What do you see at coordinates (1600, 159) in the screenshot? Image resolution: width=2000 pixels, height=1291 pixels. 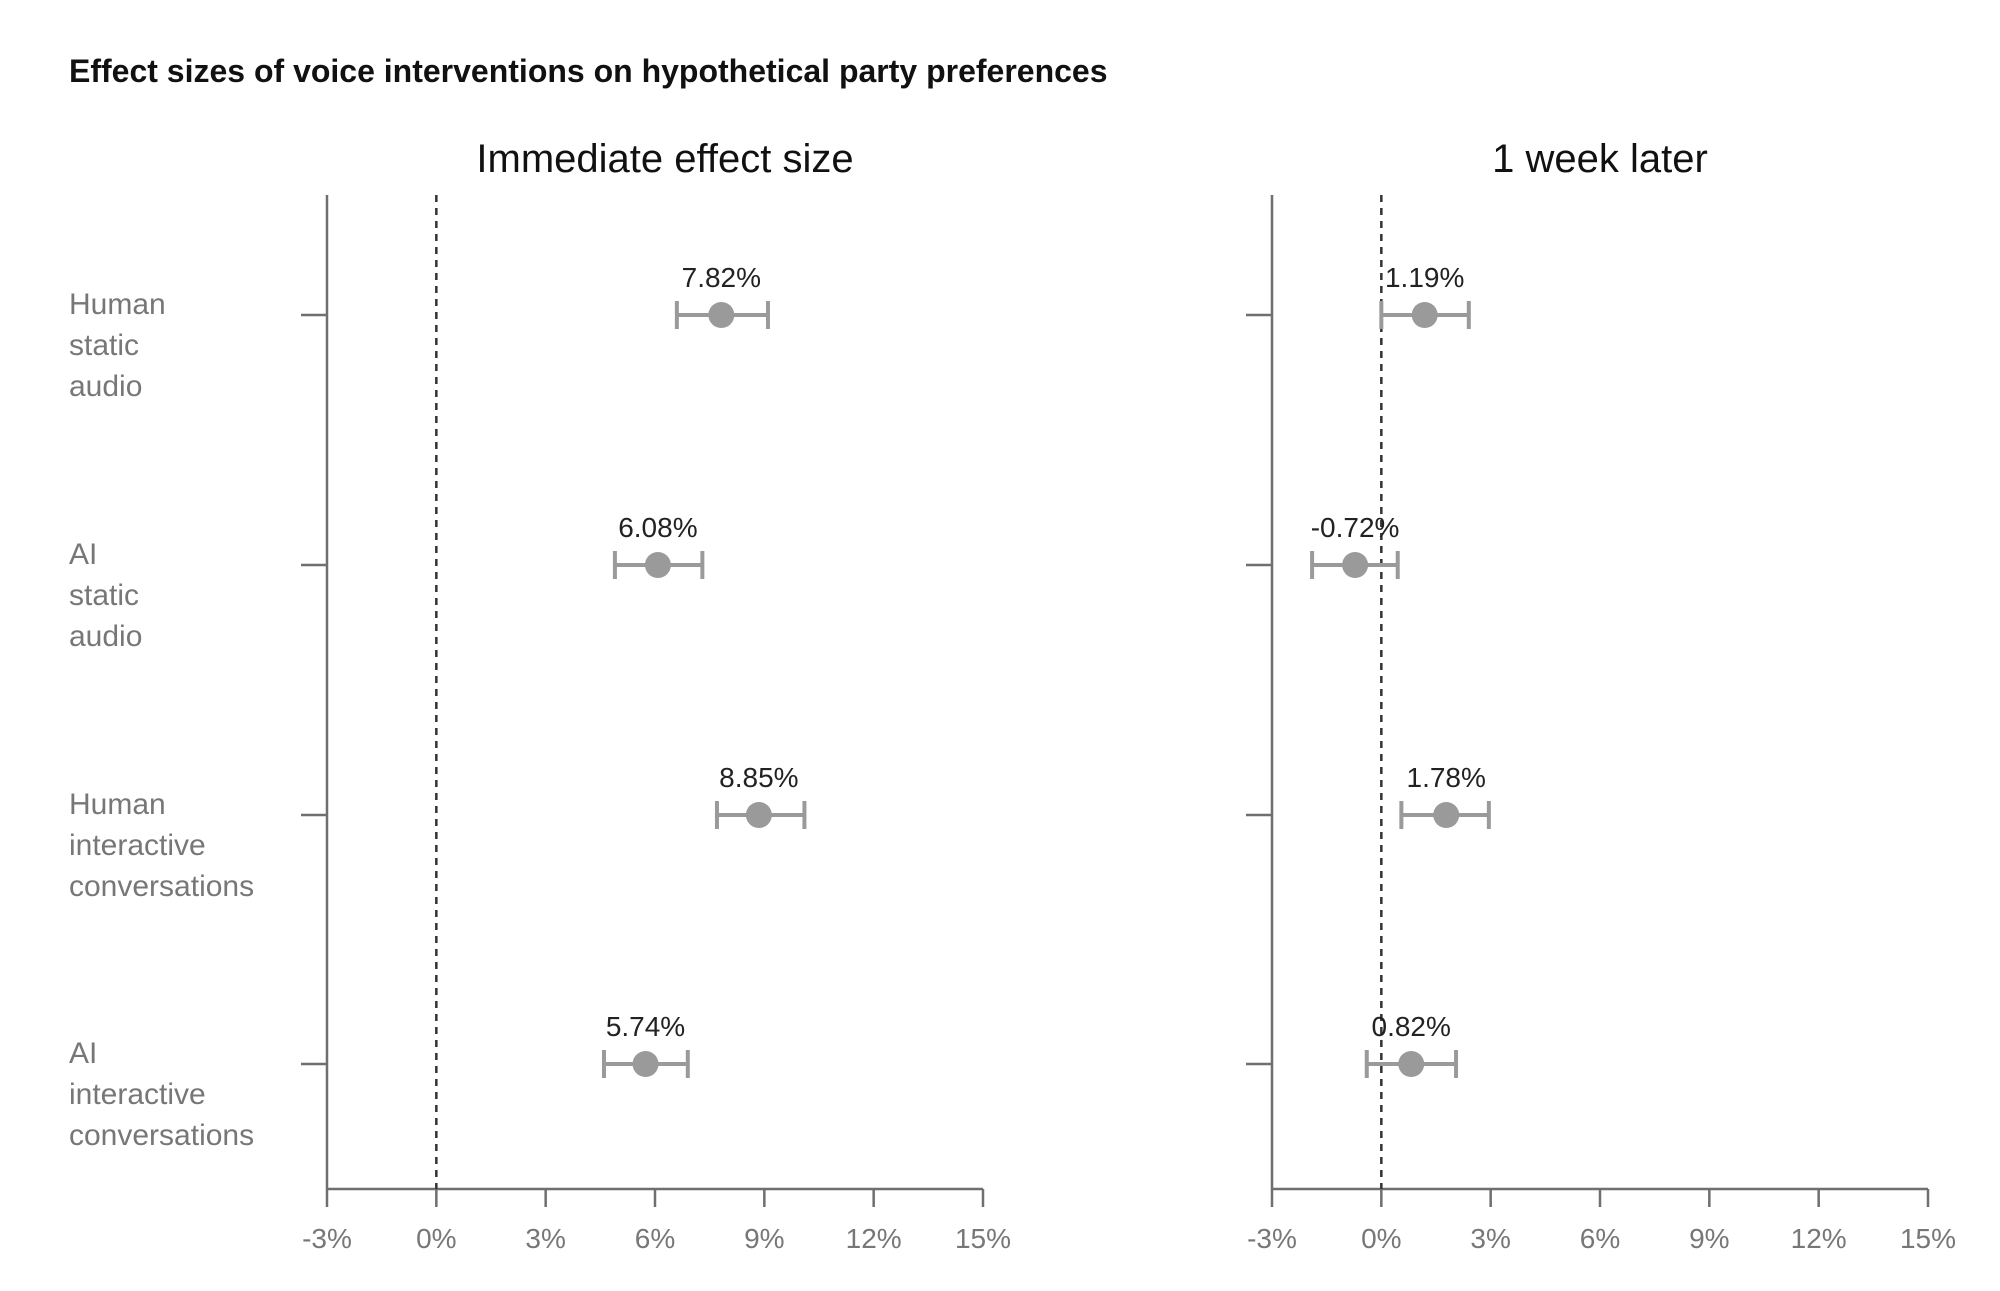 I see `panel-title-week-later: 1 week later` at bounding box center [1600, 159].